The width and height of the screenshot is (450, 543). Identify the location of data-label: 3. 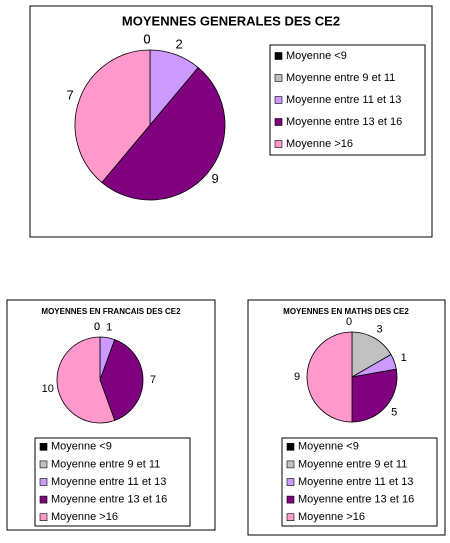
(379, 329).